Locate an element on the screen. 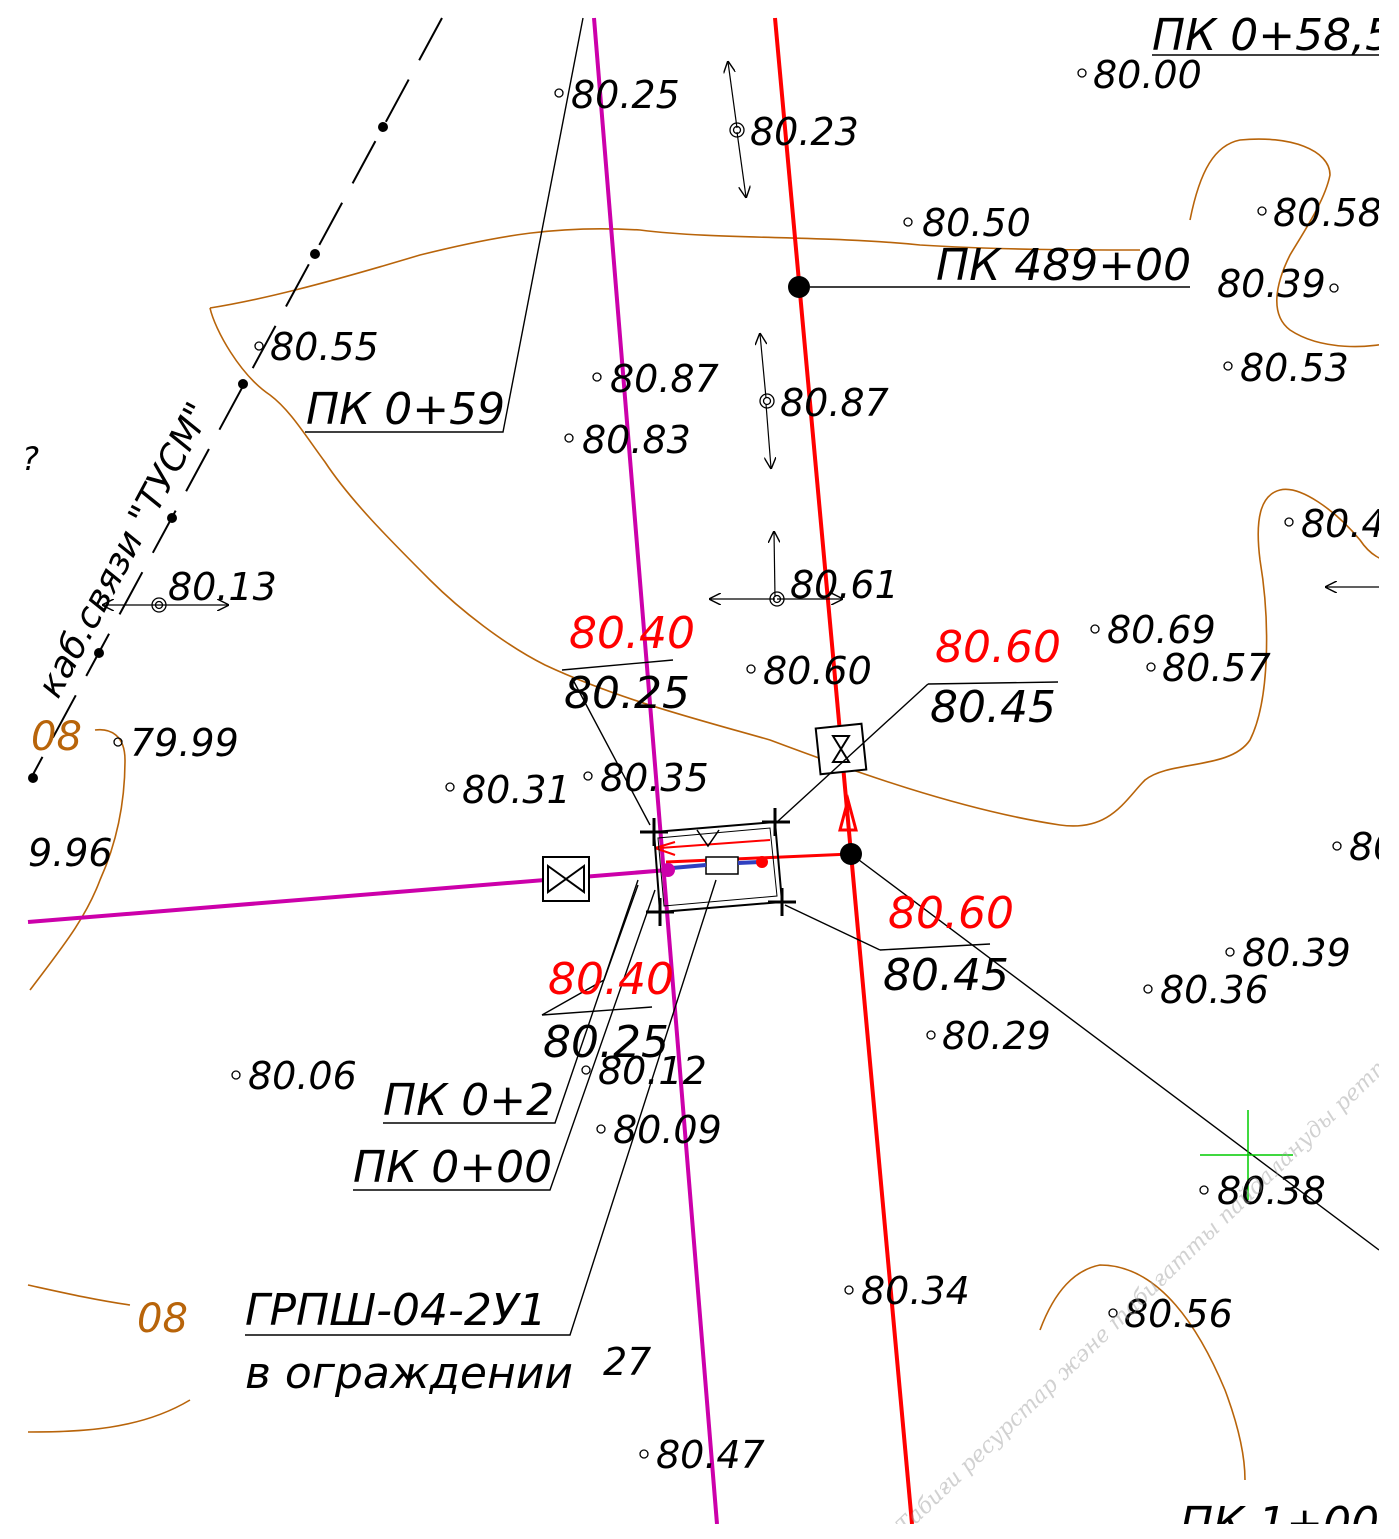 The width and height of the screenshot is (1399, 1539). flow-arrow-icon is located at coordinates (848, 813).